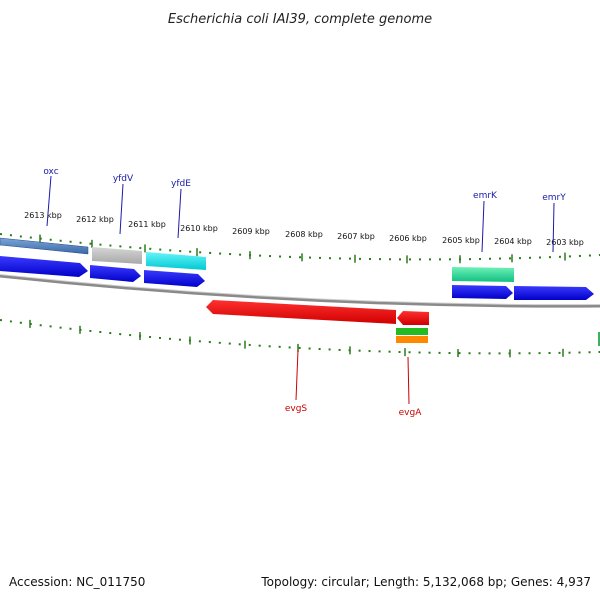 The width and height of the screenshot is (600, 600). Describe the element at coordinates (147, 224) in the screenshot. I see `tick-label: 2611 kbp` at that location.